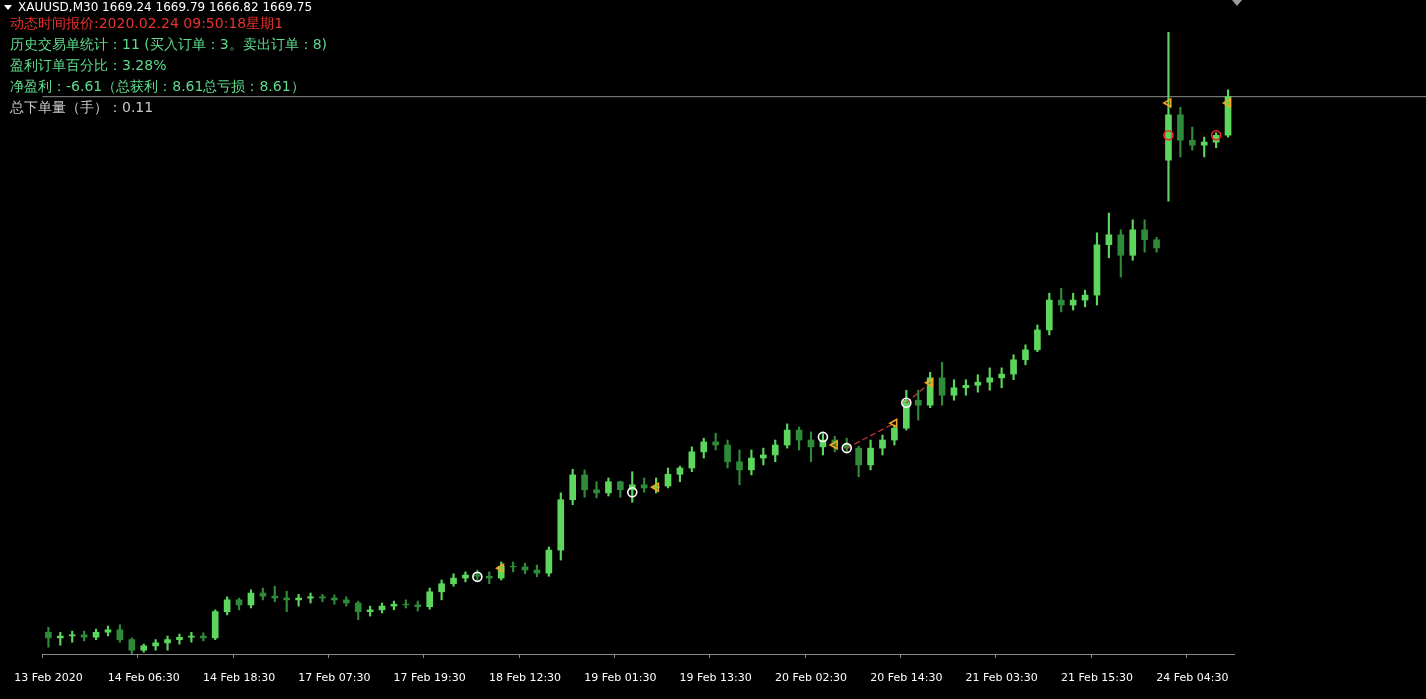 The image size is (1426, 699). Describe the element at coordinates (147, 23) in the screenshot. I see `text: 动态时间报价:2020.02.24 09:50:18星期1` at that location.